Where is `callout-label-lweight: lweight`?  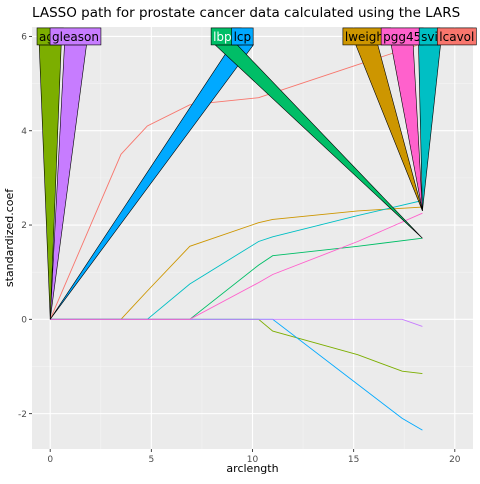 callout-label-lweight: lweight is located at coordinates (367, 37).